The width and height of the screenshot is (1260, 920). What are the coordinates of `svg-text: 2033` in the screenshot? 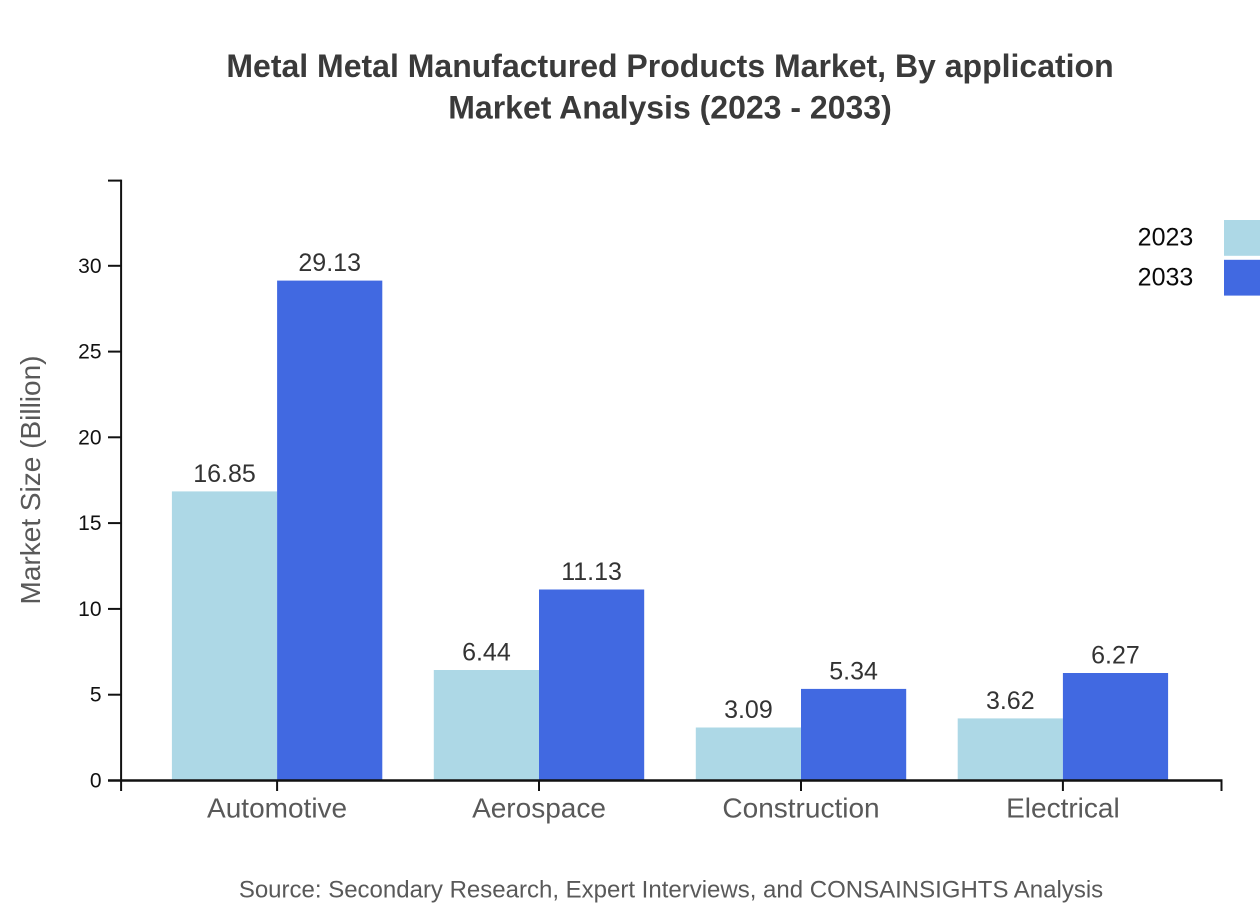 It's located at (1166, 277).